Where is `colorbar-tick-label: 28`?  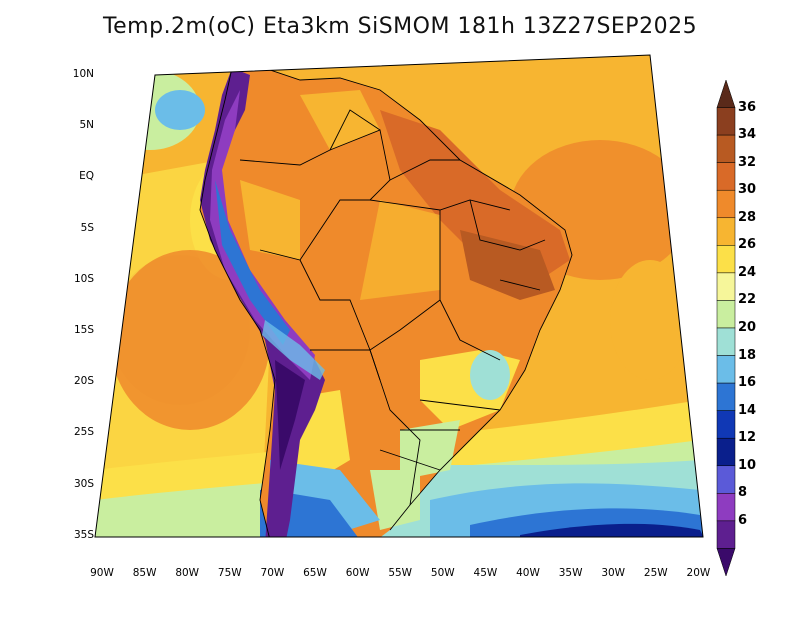
colorbar-tick-label: 28 is located at coordinates (747, 217).